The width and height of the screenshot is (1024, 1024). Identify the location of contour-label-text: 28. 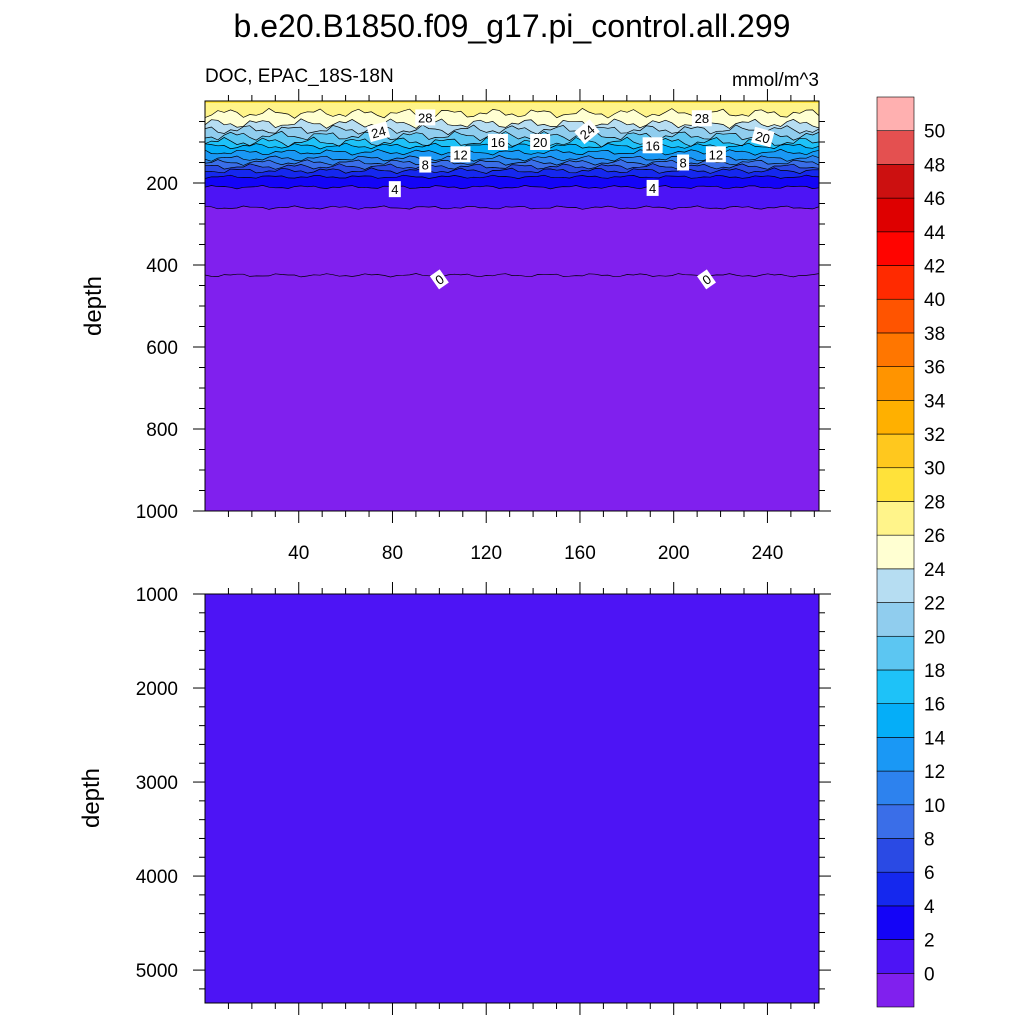
(702, 118).